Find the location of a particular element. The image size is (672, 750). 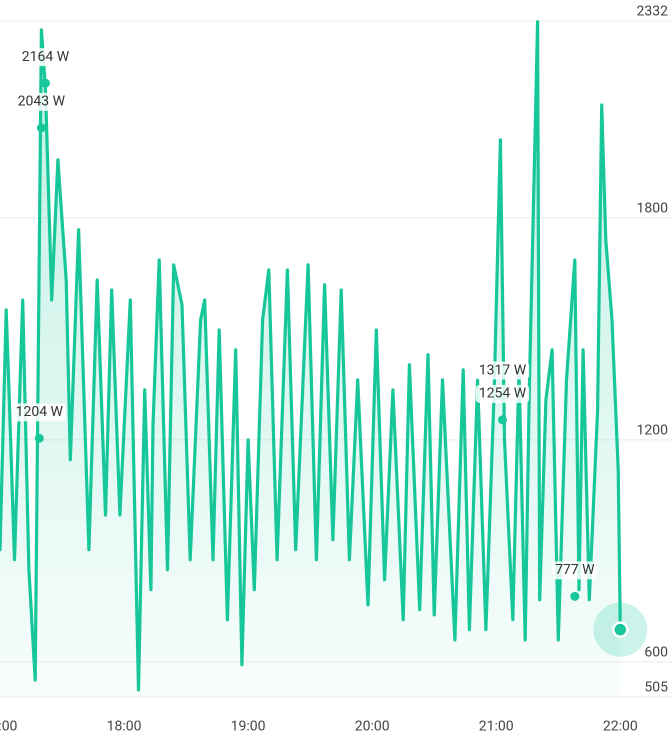

annotation-label: 777 W is located at coordinates (575, 570).